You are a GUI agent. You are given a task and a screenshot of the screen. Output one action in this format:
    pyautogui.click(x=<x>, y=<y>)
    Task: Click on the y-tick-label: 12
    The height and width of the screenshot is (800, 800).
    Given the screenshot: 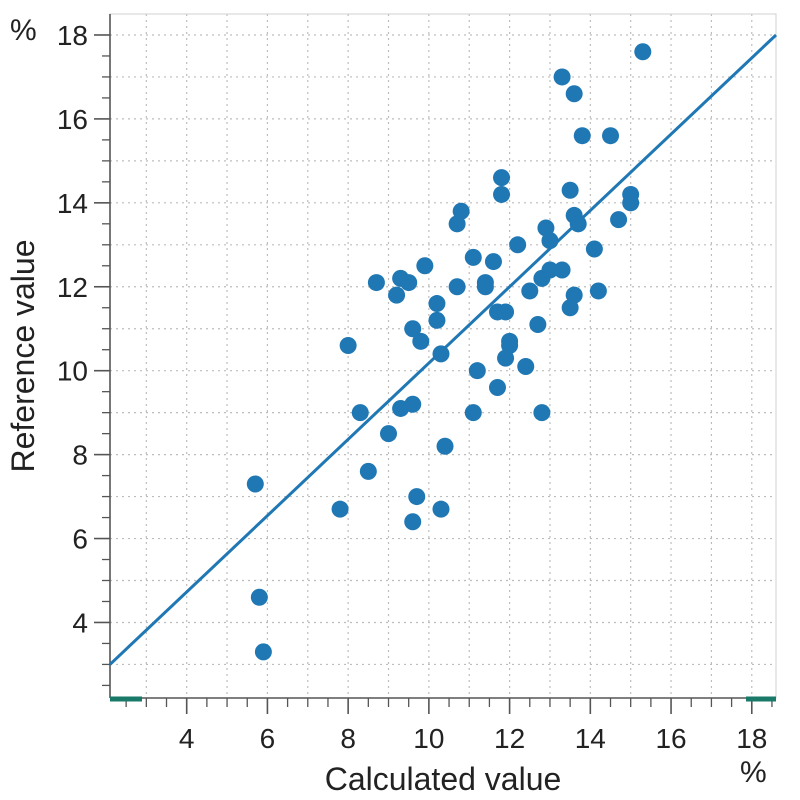 What is the action you would take?
    pyautogui.click(x=72, y=287)
    